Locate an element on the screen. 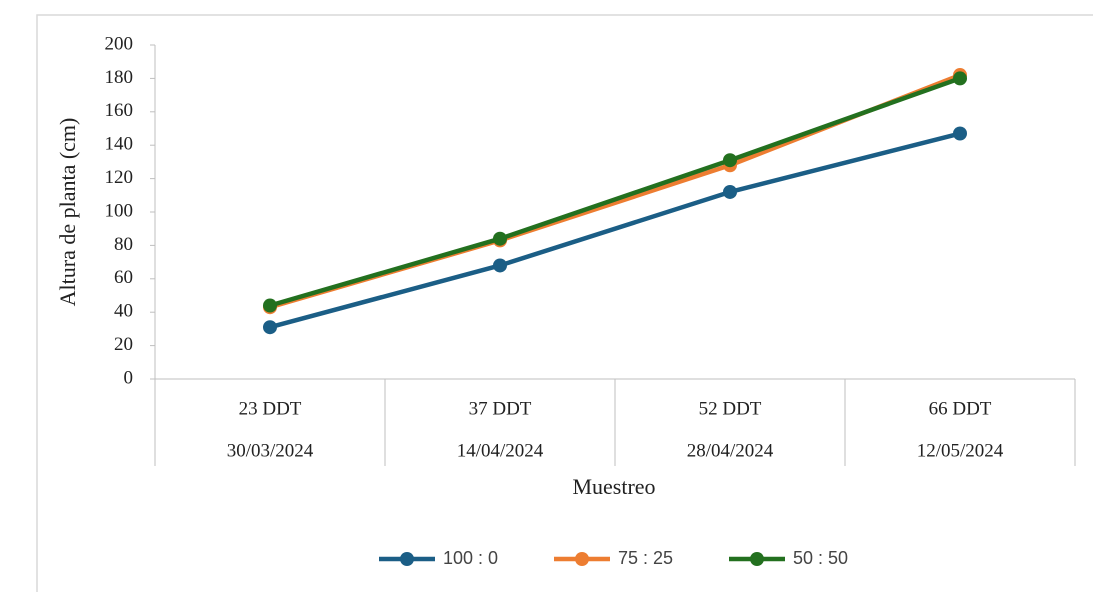  x-tick-label: 52 DDT is located at coordinates (730, 408).